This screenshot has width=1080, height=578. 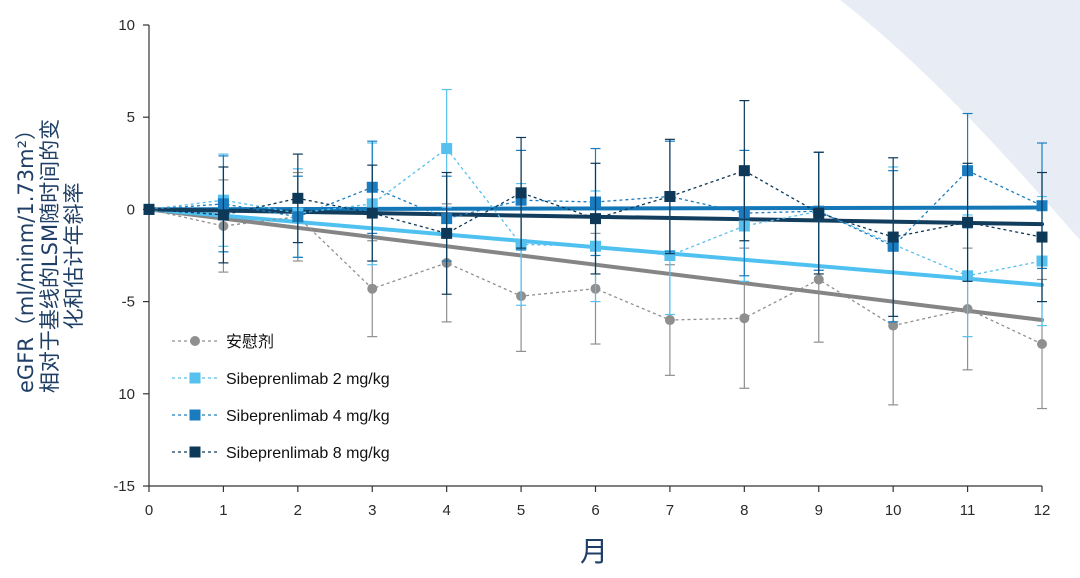 I want to click on y-tick-label: -15, so click(x=124, y=486).